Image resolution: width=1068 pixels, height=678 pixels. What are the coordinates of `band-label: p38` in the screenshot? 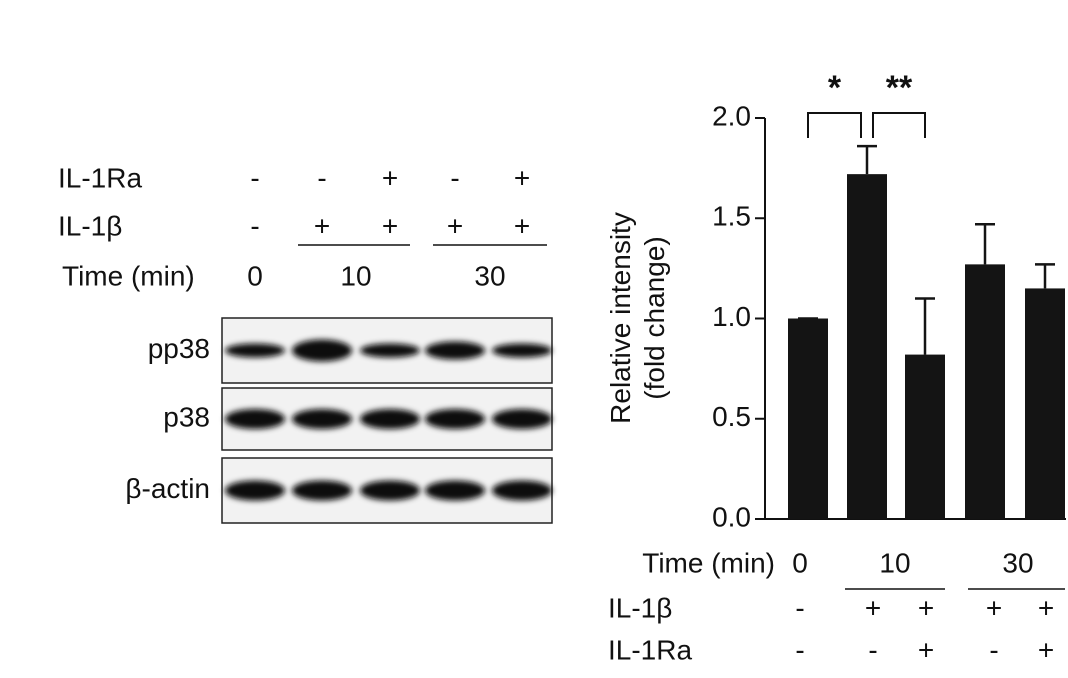 It's located at (186, 416).